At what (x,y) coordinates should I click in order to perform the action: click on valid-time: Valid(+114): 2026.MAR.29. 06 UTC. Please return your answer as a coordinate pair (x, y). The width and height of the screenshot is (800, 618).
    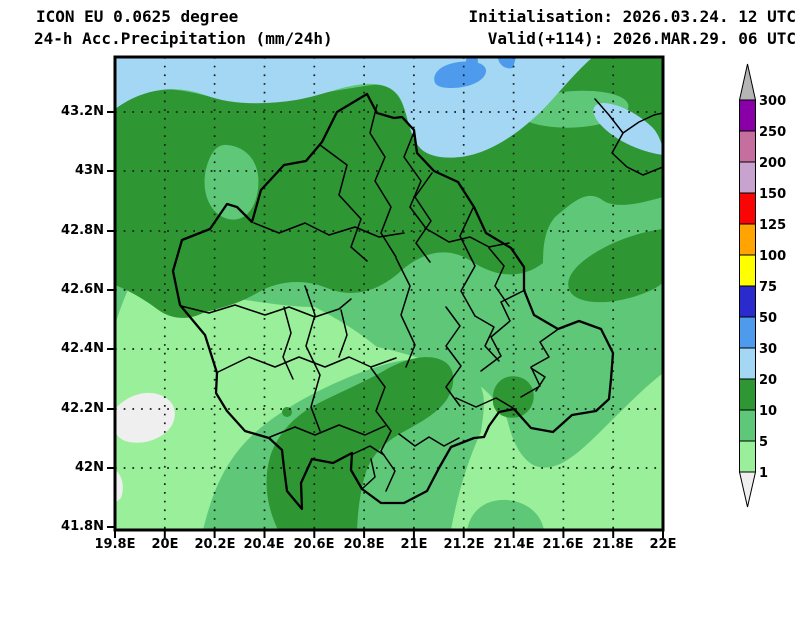
    Looking at the image, I should click on (641, 38).